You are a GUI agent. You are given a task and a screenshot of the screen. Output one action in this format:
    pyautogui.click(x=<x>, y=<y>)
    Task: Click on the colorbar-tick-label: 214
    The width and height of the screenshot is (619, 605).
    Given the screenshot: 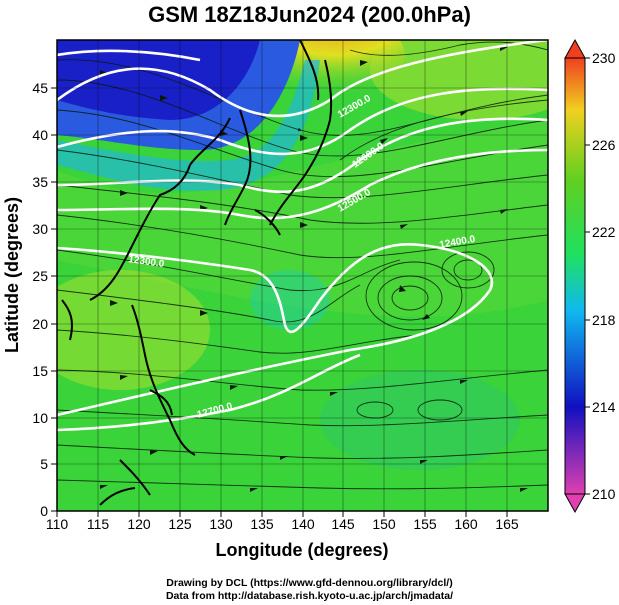 What is the action you would take?
    pyautogui.click(x=604, y=407)
    